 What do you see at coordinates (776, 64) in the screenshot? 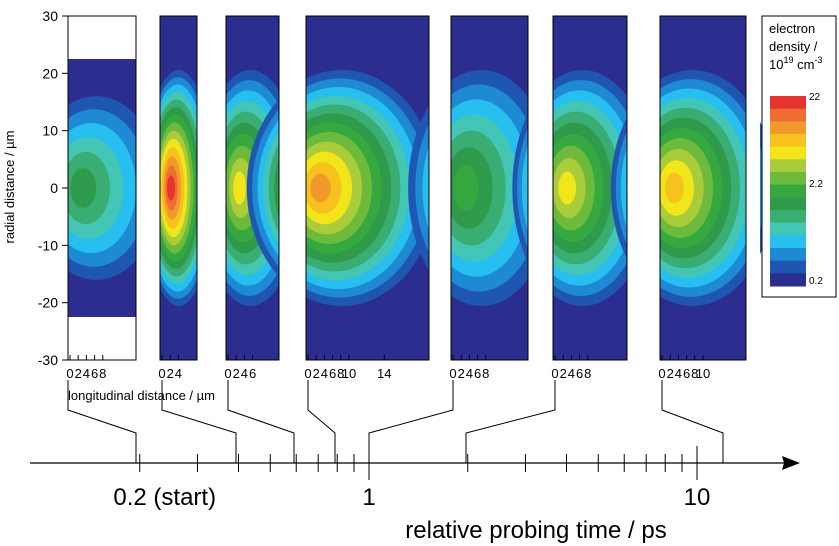
I see `colorbar-title-part: 10` at bounding box center [776, 64].